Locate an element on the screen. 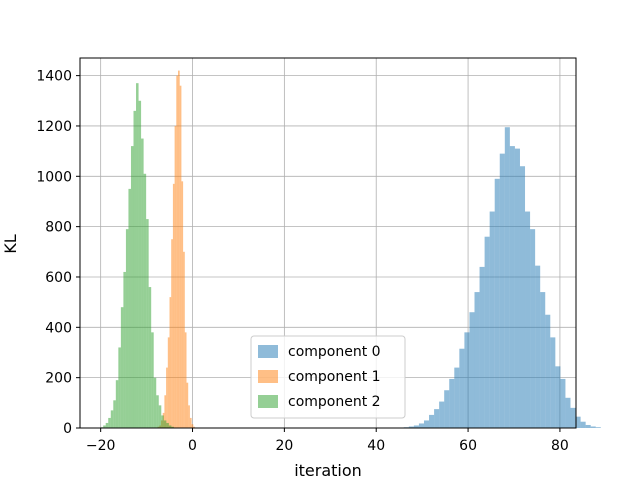 This screenshot has height=480, width=640. y-tick-label: 1000 is located at coordinates (54, 177).